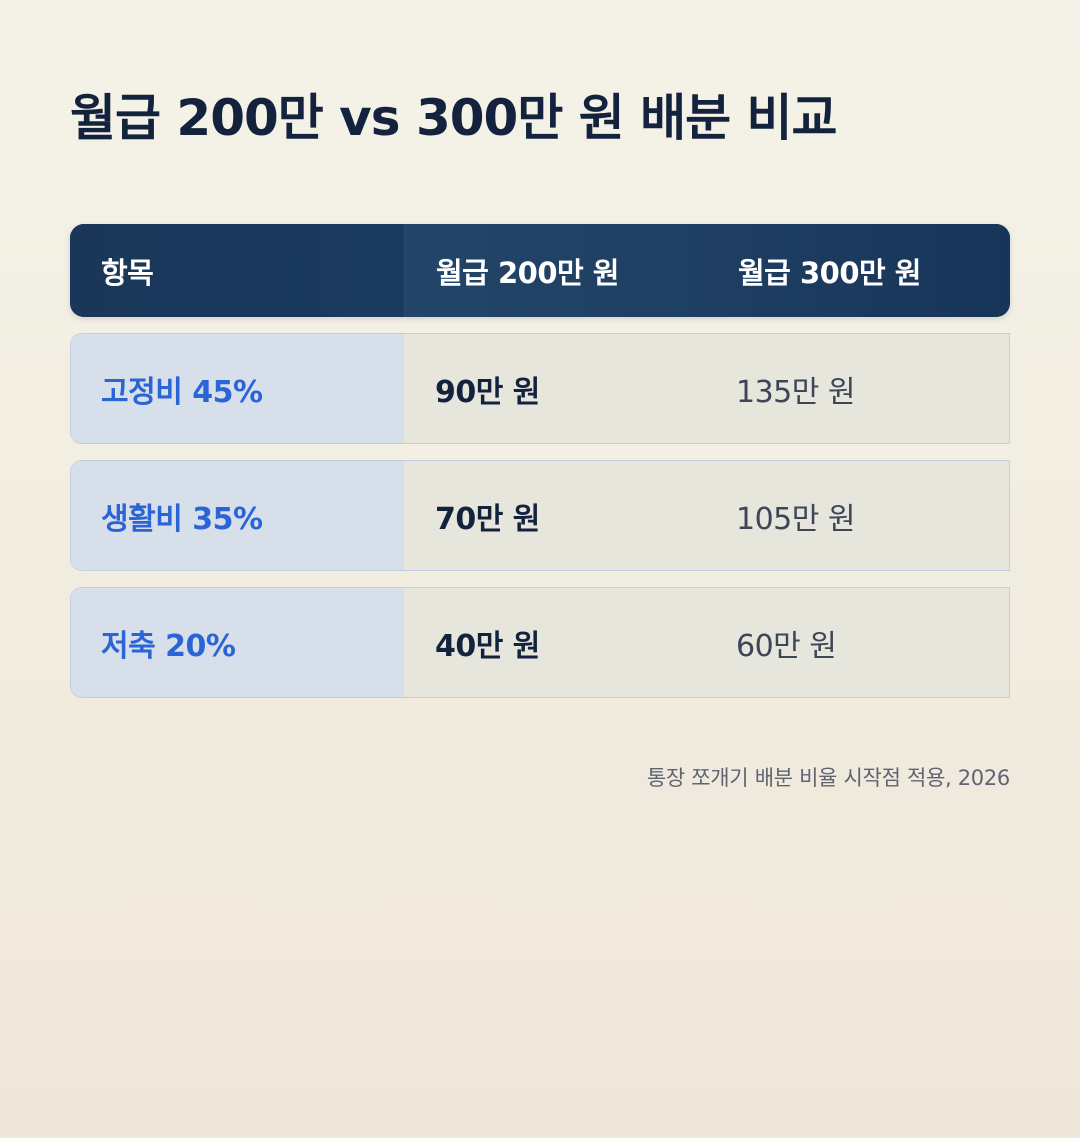 The height and width of the screenshot is (1138, 1080). Describe the element at coordinates (555, 388) in the screenshot. I see `row-value-200: 90만 원` at that location.